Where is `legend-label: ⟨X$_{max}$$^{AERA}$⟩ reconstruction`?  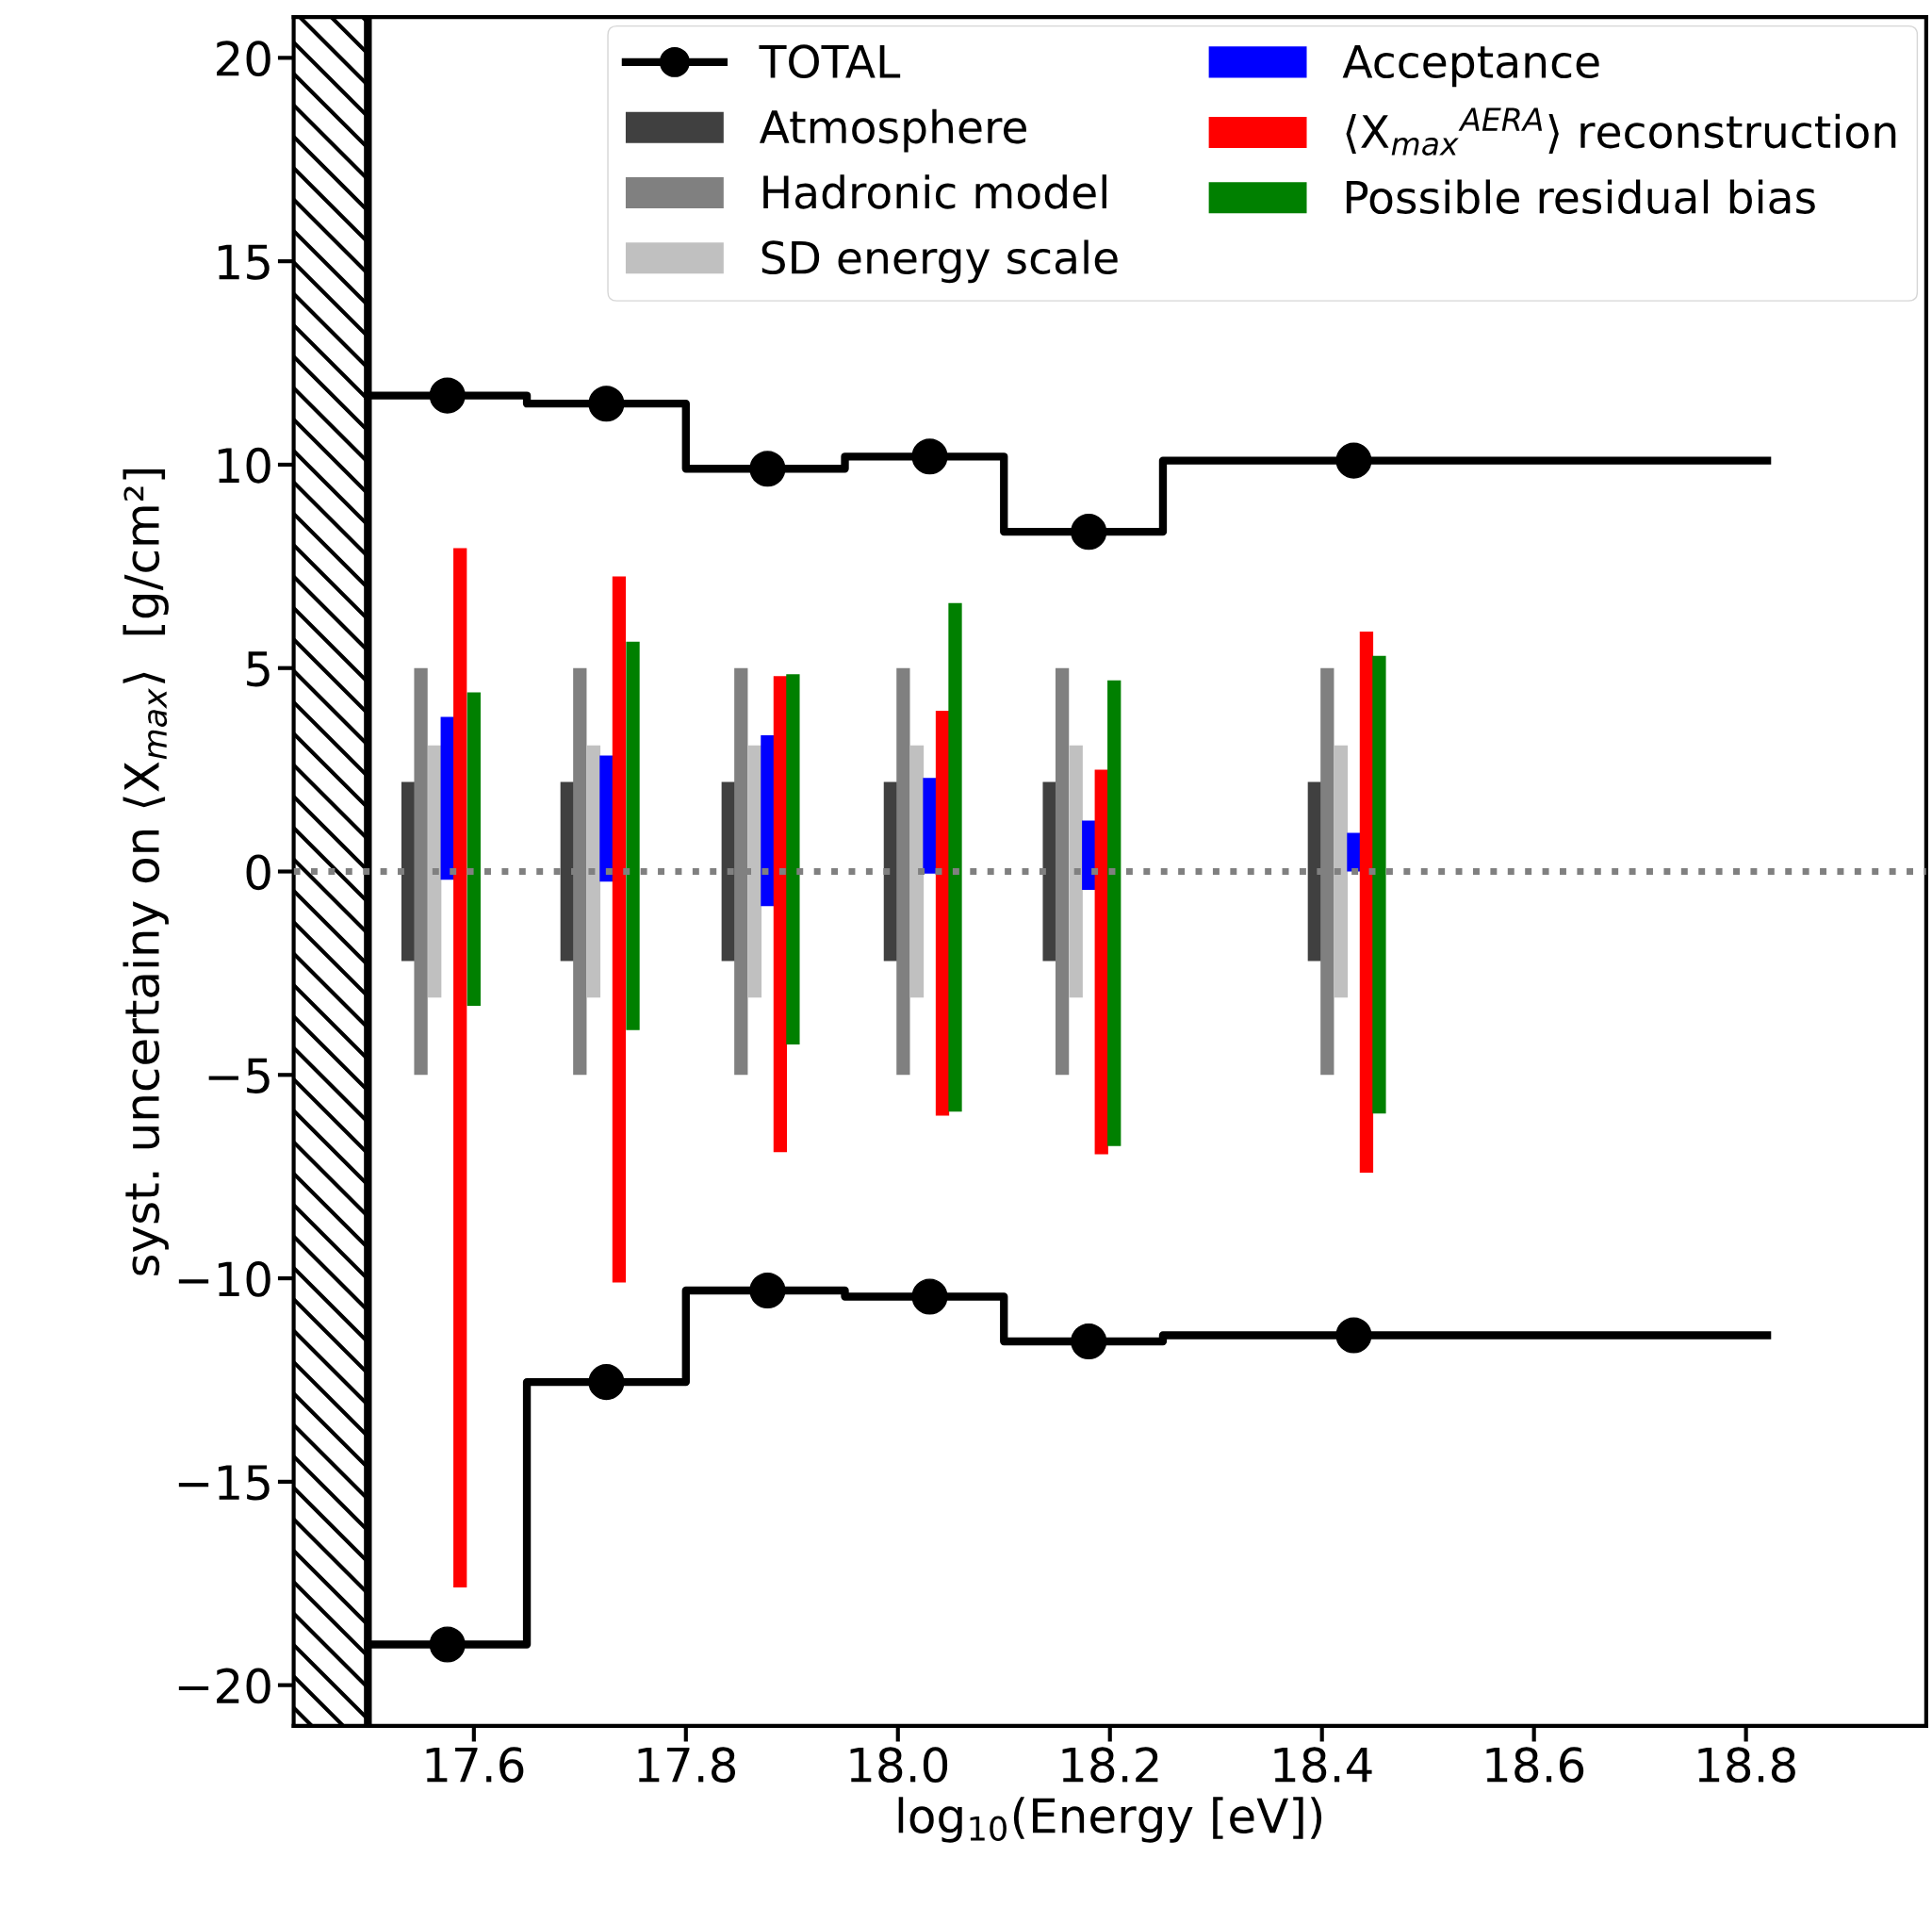 legend-label: ⟨X$_{max}$$^{AERA}$⟩ reconstruction is located at coordinates (1621, 131).